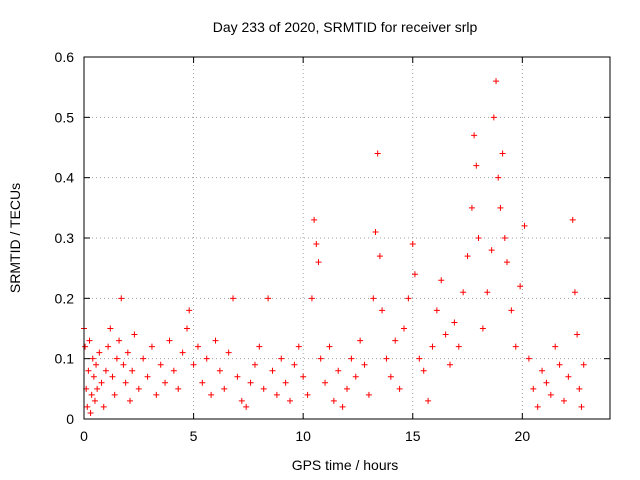 The image size is (640, 480). I want to click on y-tick-label: 0.3, so click(65, 238).